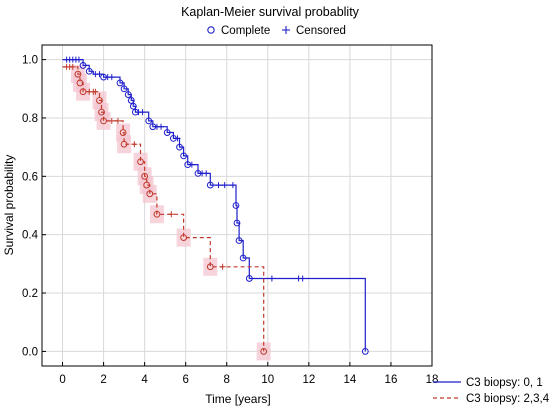  What do you see at coordinates (238, 399) in the screenshot?
I see `x-axis-title: Time [years]` at bounding box center [238, 399].